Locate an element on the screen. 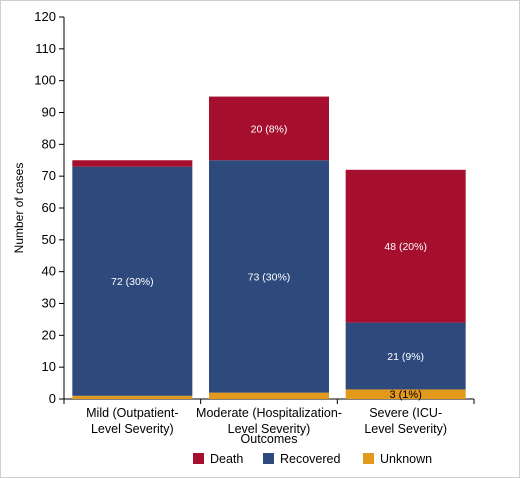 The height and width of the screenshot is (478, 520). data-label-recovered: 72 (30%) is located at coordinates (132, 282).